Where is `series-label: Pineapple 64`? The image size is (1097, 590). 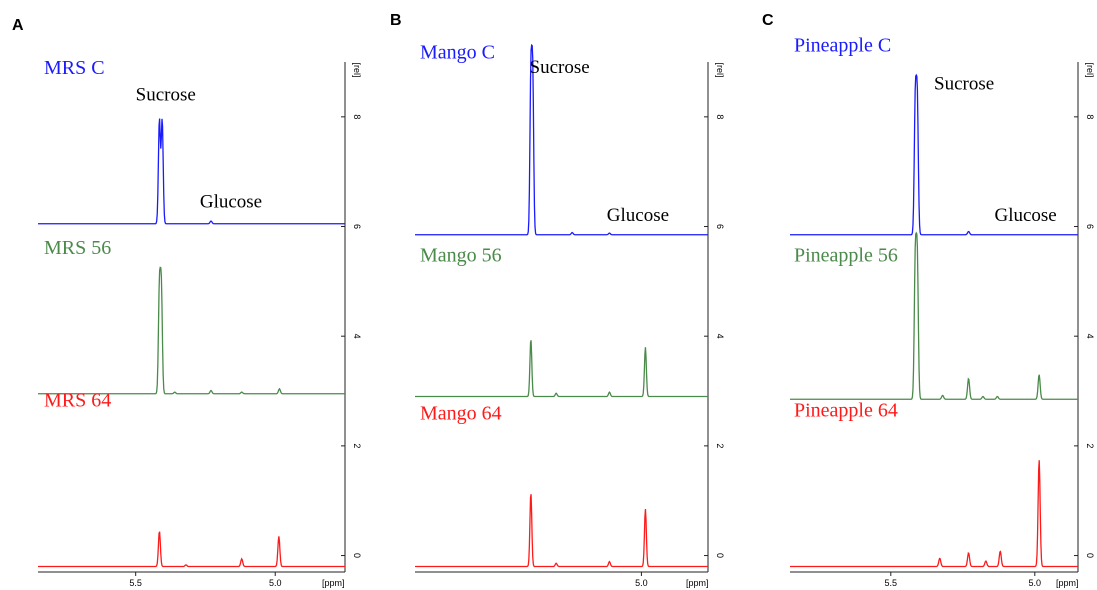 series-label: Pineapple 64 is located at coordinates (846, 411).